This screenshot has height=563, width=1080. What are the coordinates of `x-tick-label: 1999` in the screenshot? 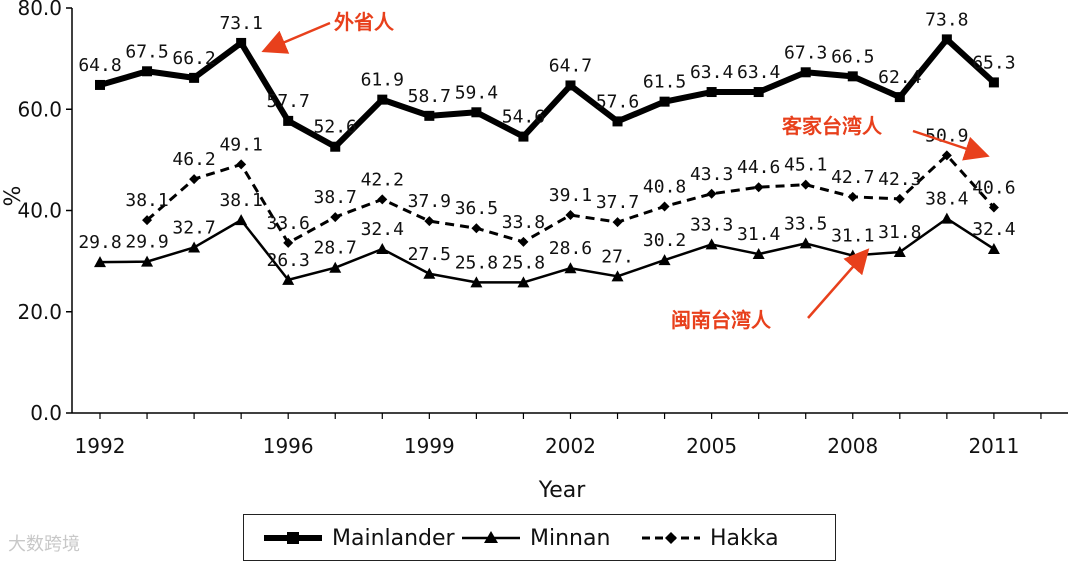 It's located at (429, 446).